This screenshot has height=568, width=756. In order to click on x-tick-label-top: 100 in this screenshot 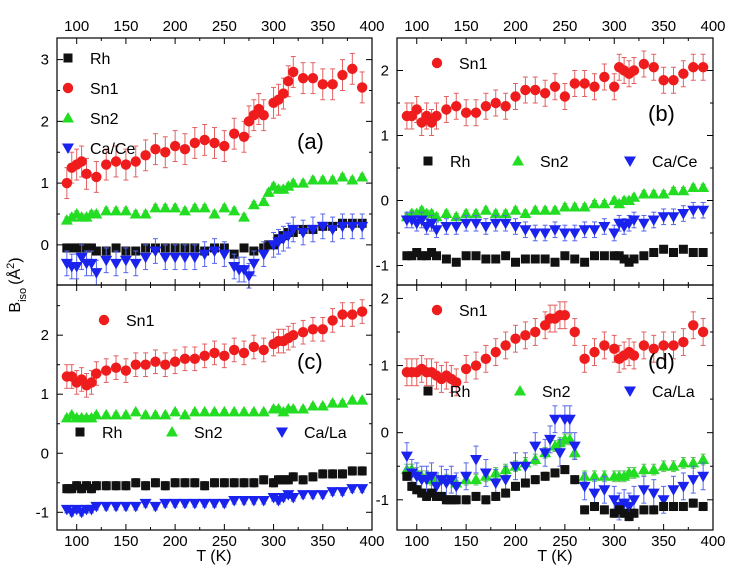, I will do `click(416, 26)`.